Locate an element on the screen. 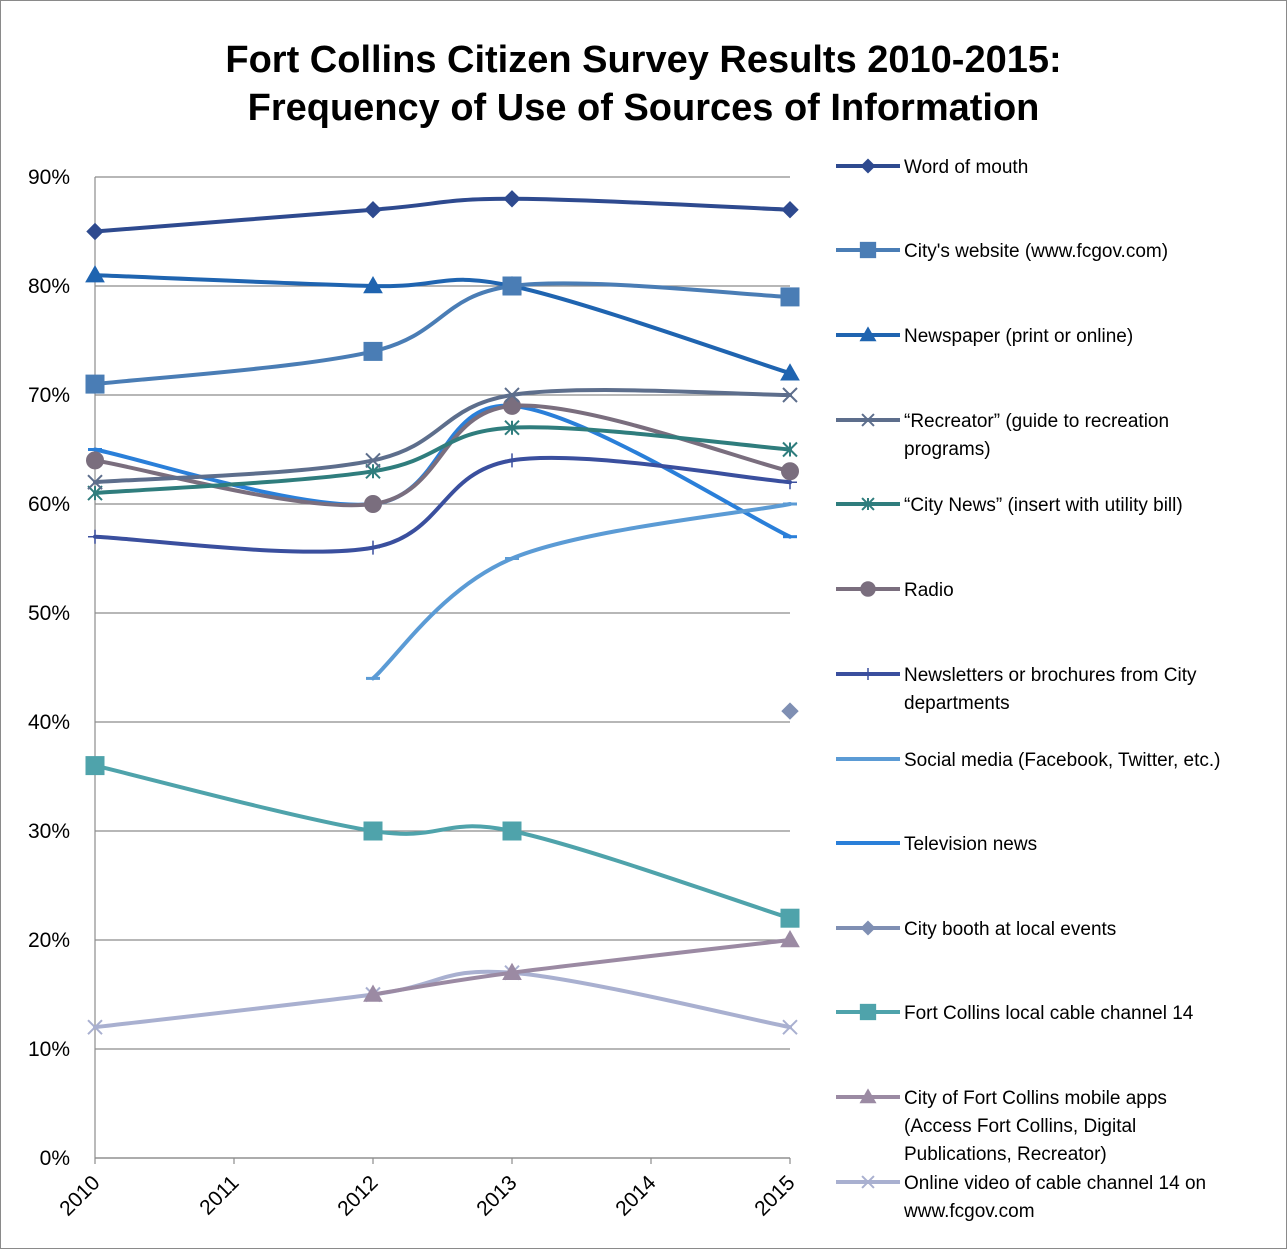  legend-label: City's website (www.fcgov.com) is located at coordinates (1036, 251).